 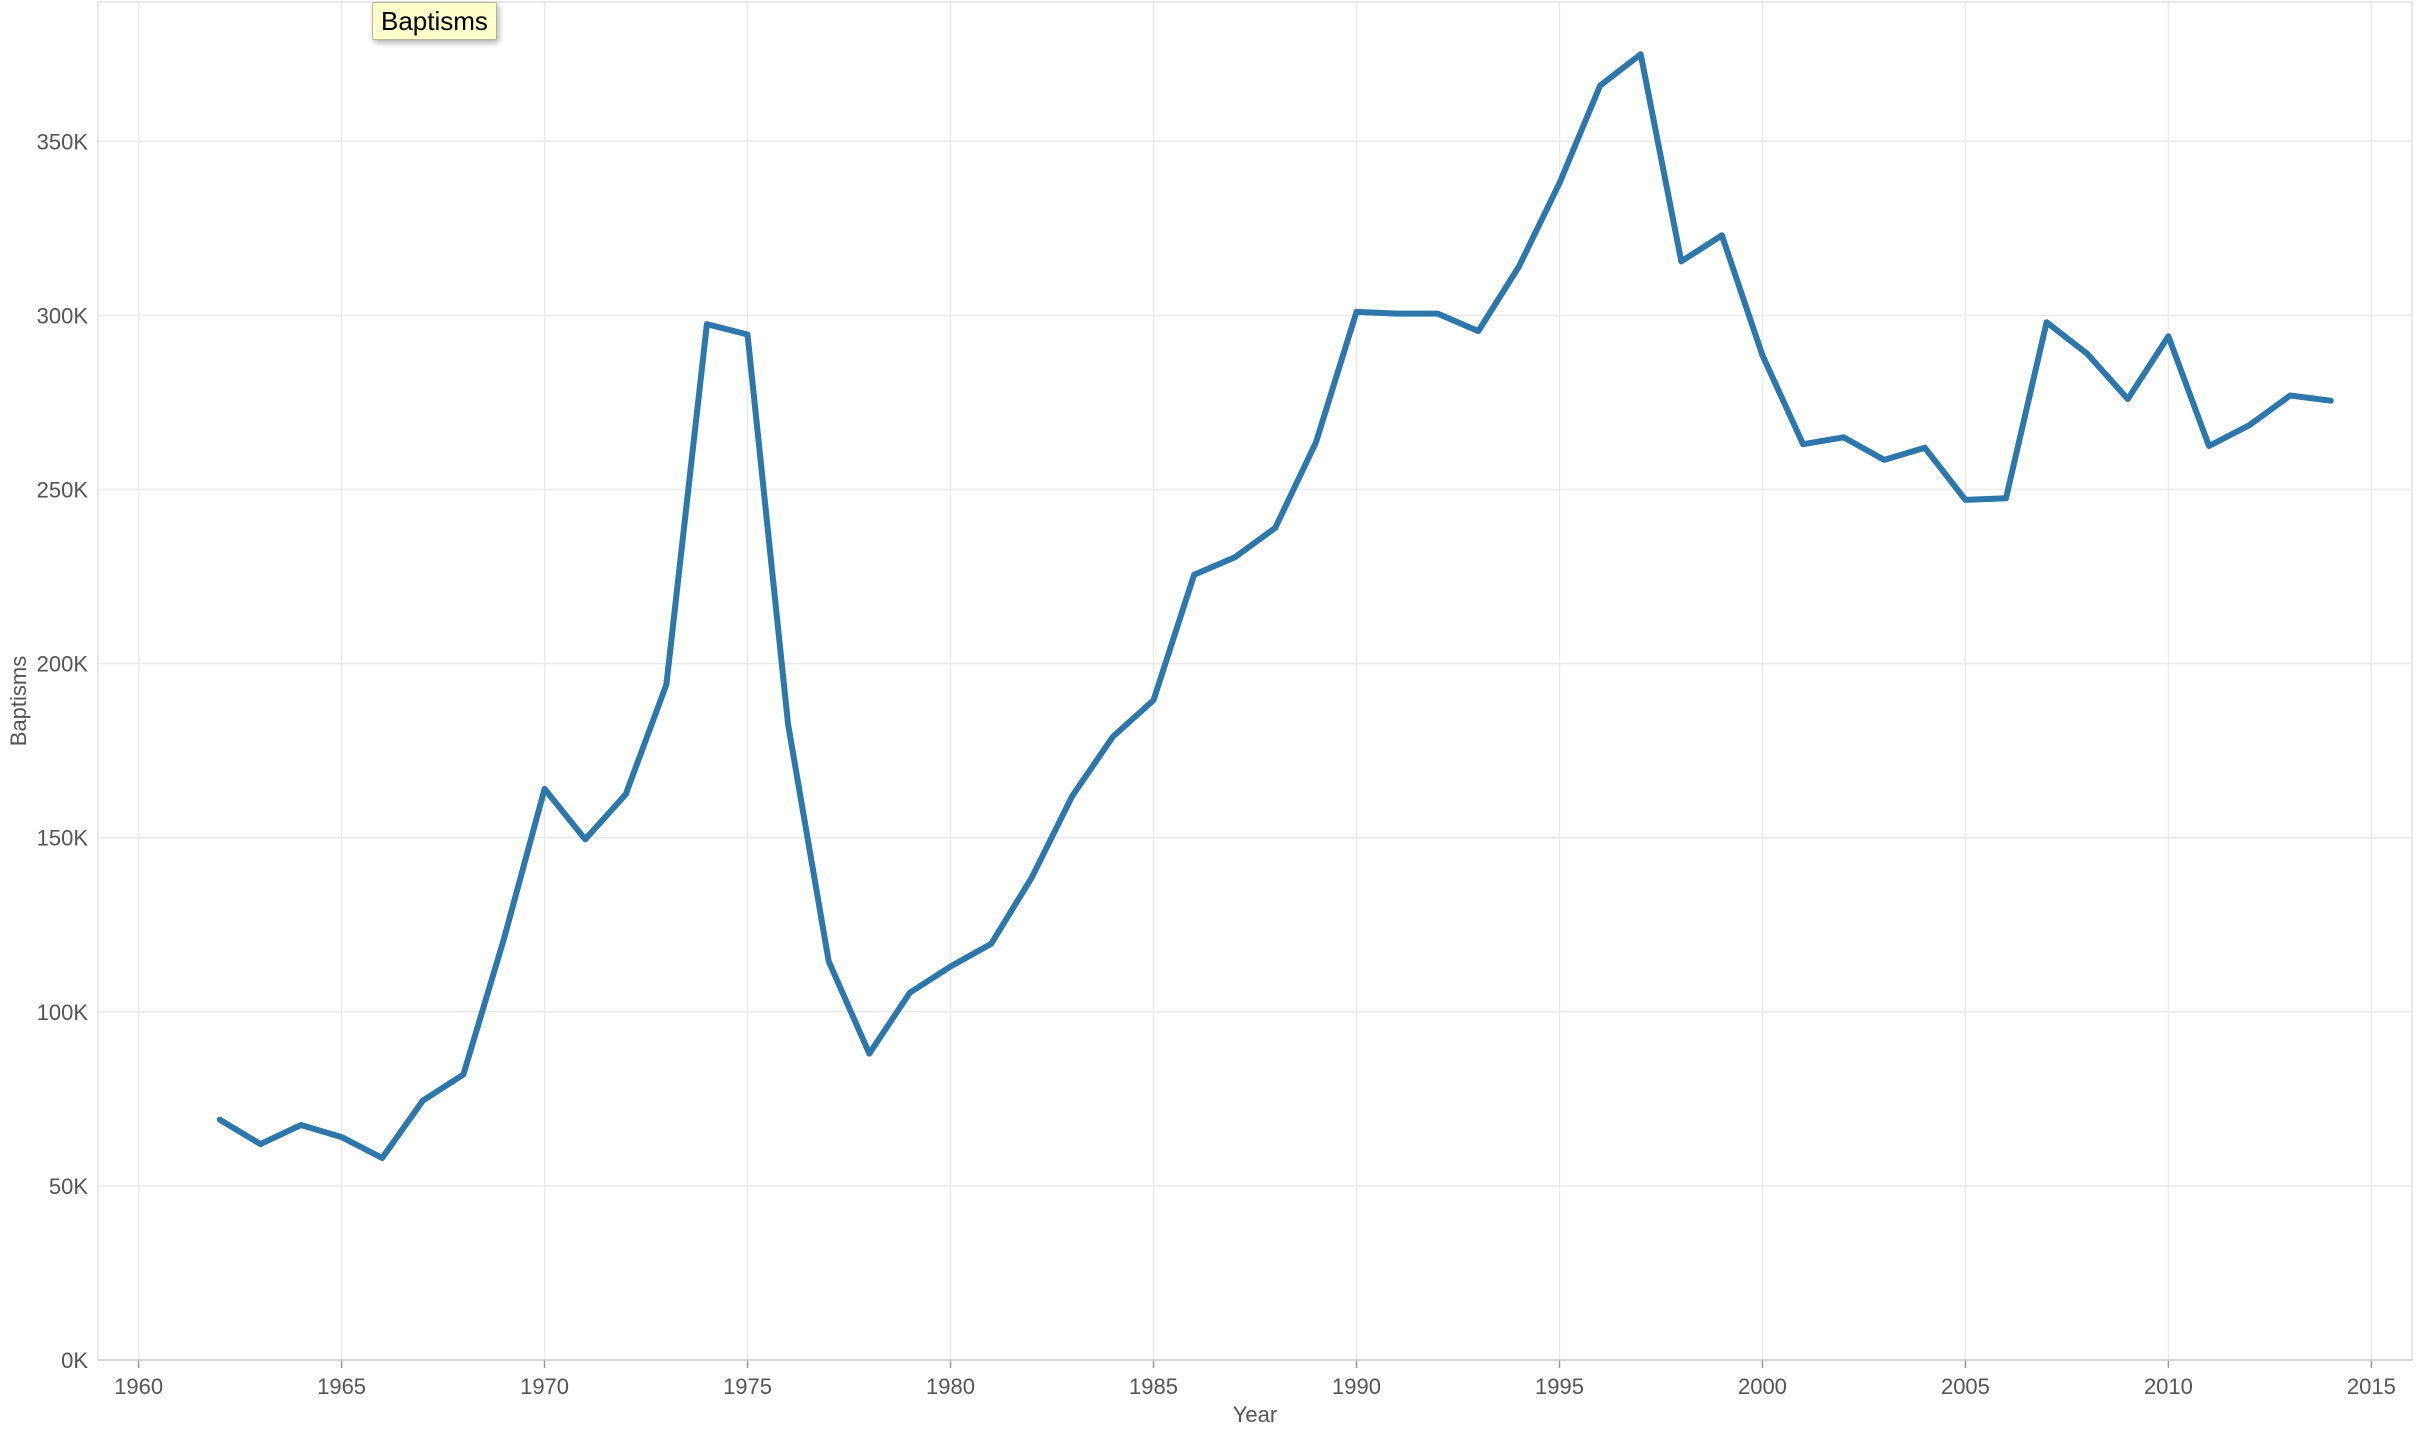 I want to click on x-tick-label: 1990, so click(x=1356, y=1386).